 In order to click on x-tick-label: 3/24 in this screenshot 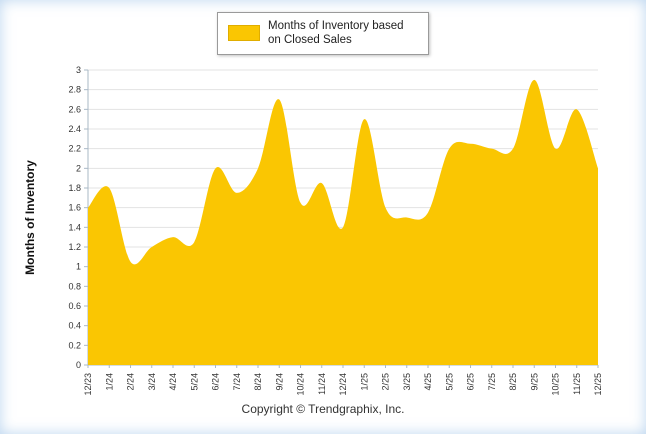, I will do `click(152, 382)`.